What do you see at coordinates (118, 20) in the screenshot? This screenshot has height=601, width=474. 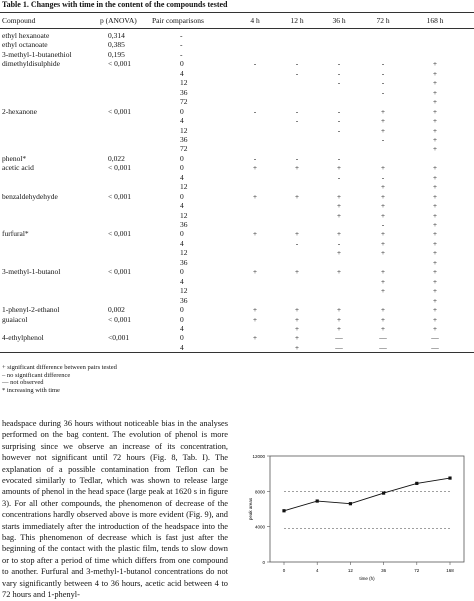 I see `header-p-anova: p (ANOVA)` at bounding box center [118, 20].